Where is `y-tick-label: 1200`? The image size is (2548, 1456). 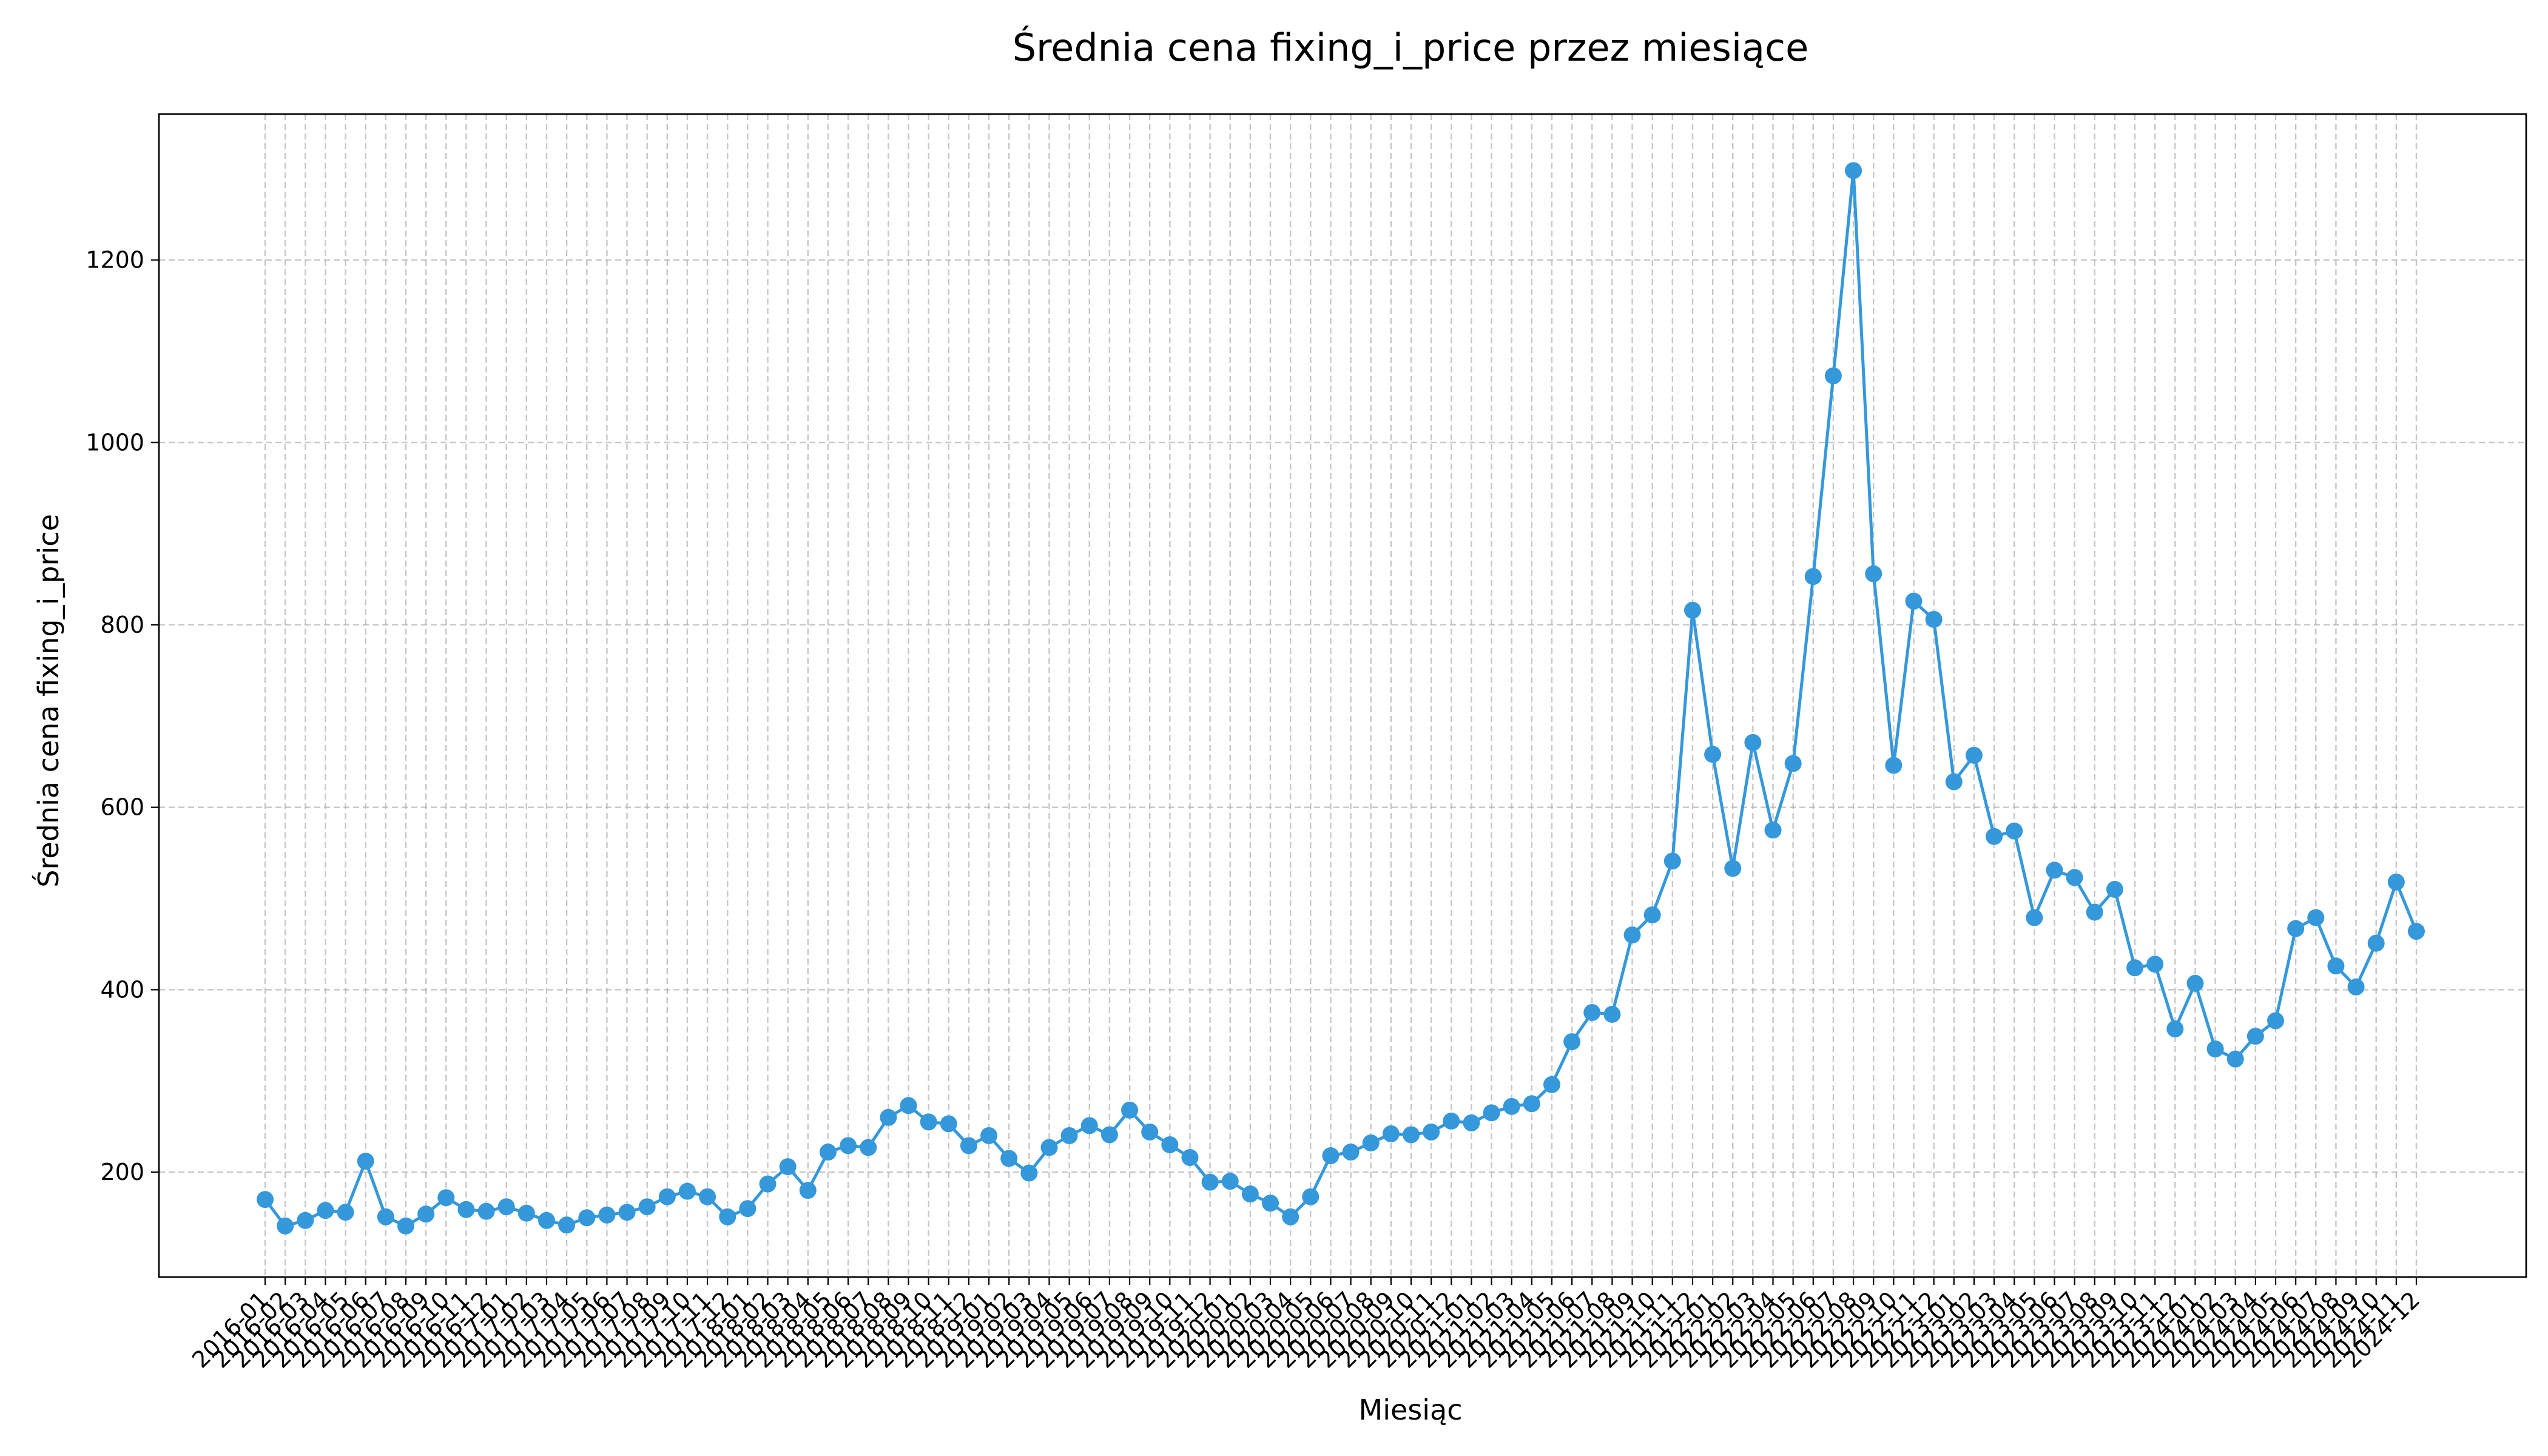 y-tick-label: 1200 is located at coordinates (115, 260).